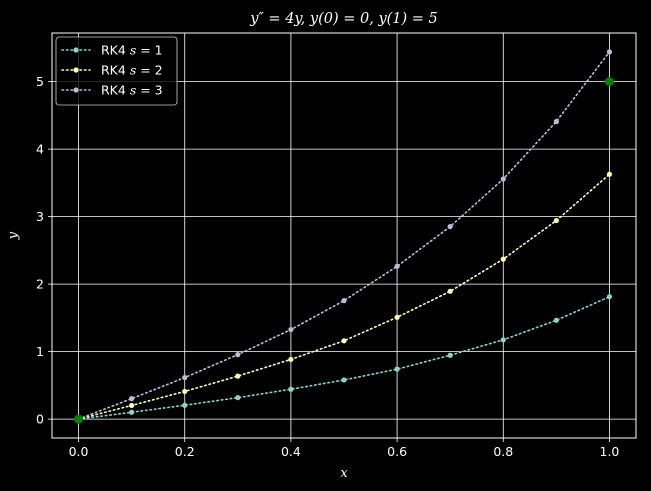  Describe the element at coordinates (291, 451) in the screenshot. I see `x-tick-label: 0.4` at that location.